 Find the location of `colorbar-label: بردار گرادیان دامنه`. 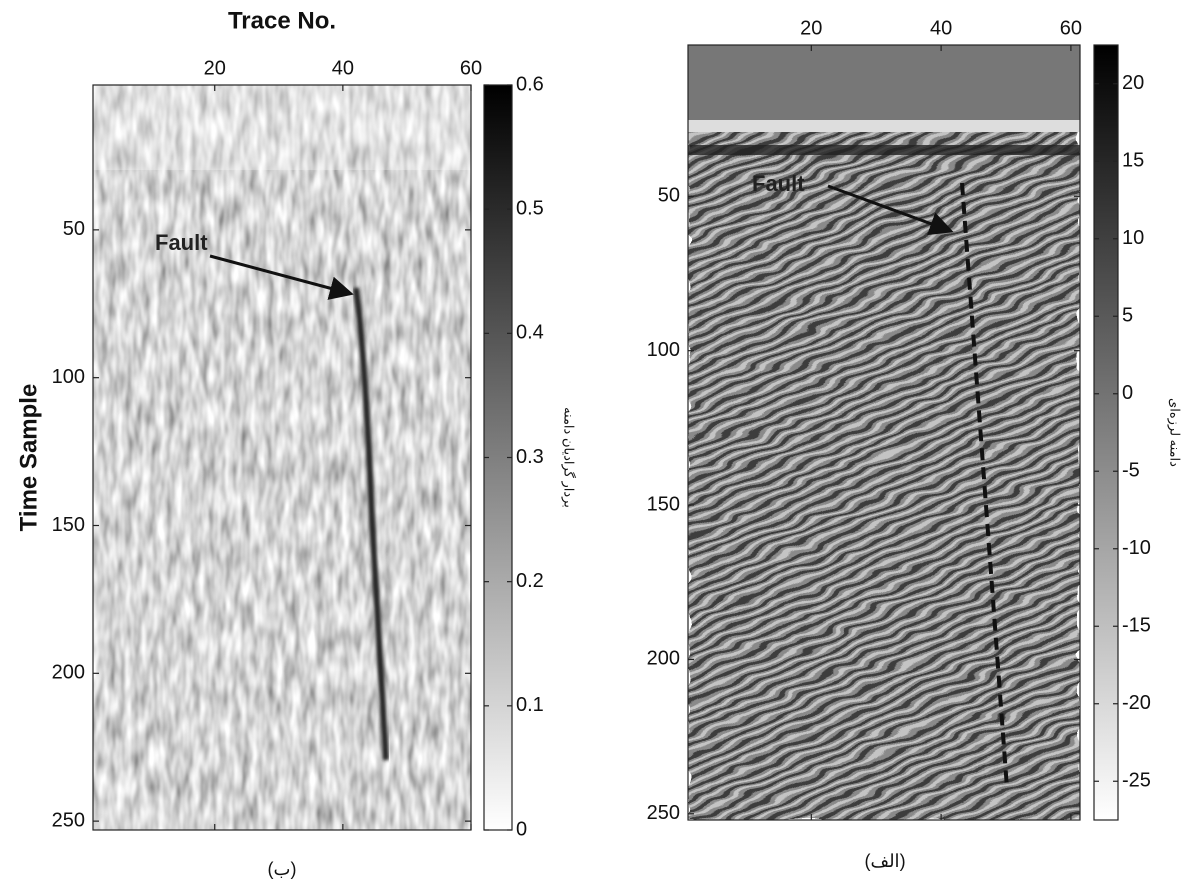

colorbar-label: بردار گرادیان دامنه is located at coordinates (569, 457).